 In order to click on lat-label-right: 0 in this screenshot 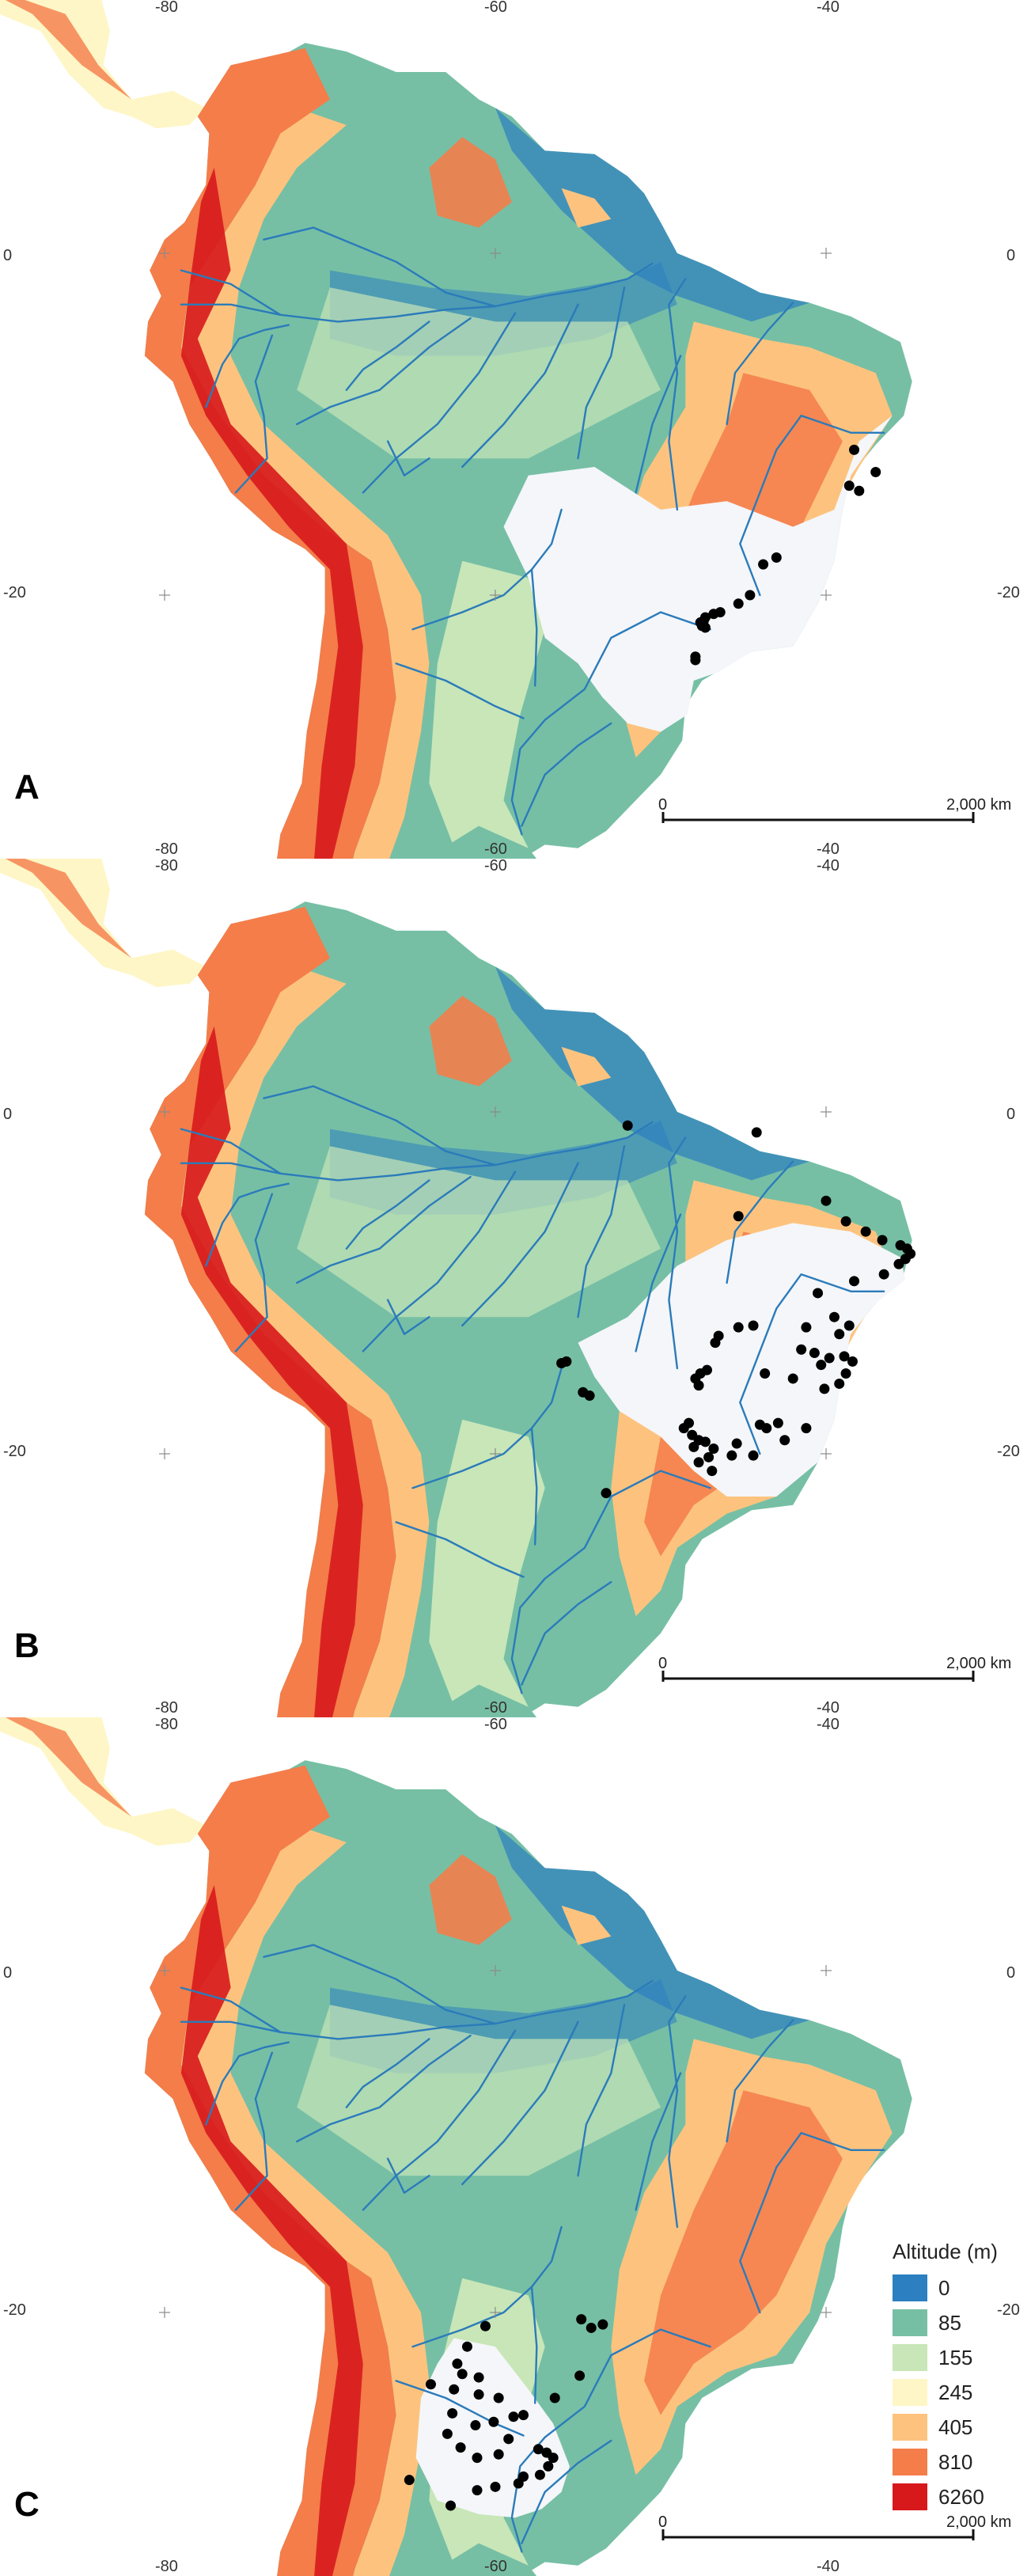, I will do `click(1011, 1114)`.